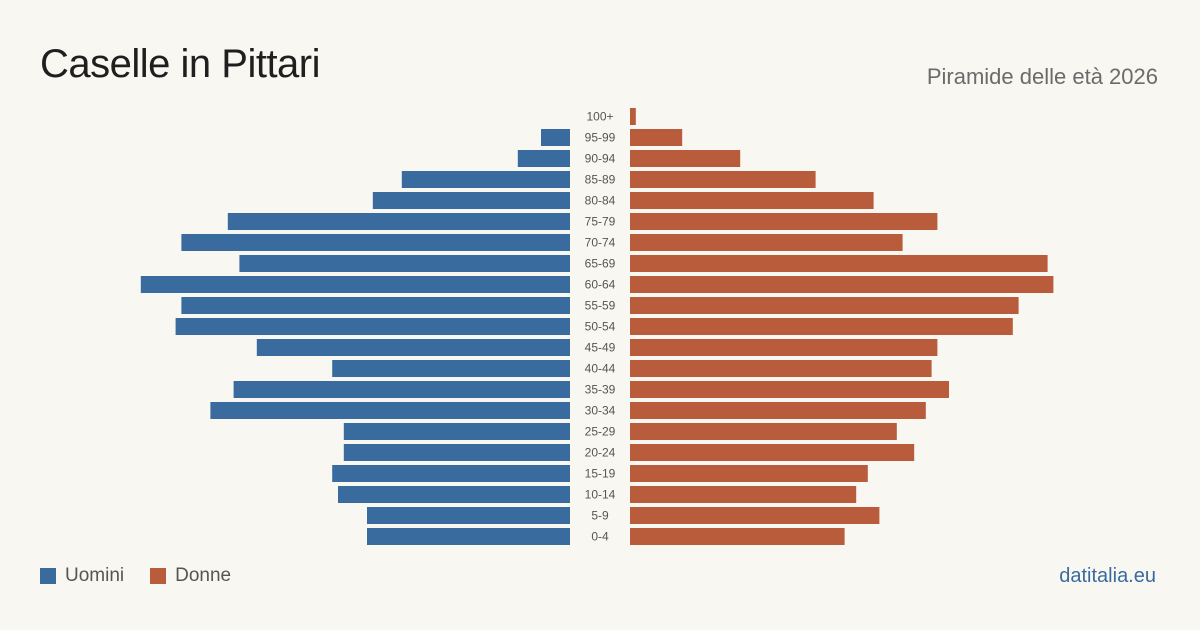 Image resolution: width=1200 pixels, height=630 pixels. What do you see at coordinates (600, 243) in the screenshot?
I see `age-label-70-74: 70-74` at bounding box center [600, 243].